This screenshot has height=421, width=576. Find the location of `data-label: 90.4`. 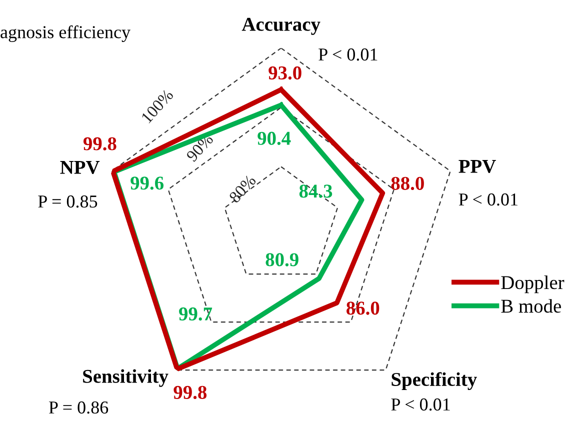

data-label: 90.4 is located at coordinates (274, 138).